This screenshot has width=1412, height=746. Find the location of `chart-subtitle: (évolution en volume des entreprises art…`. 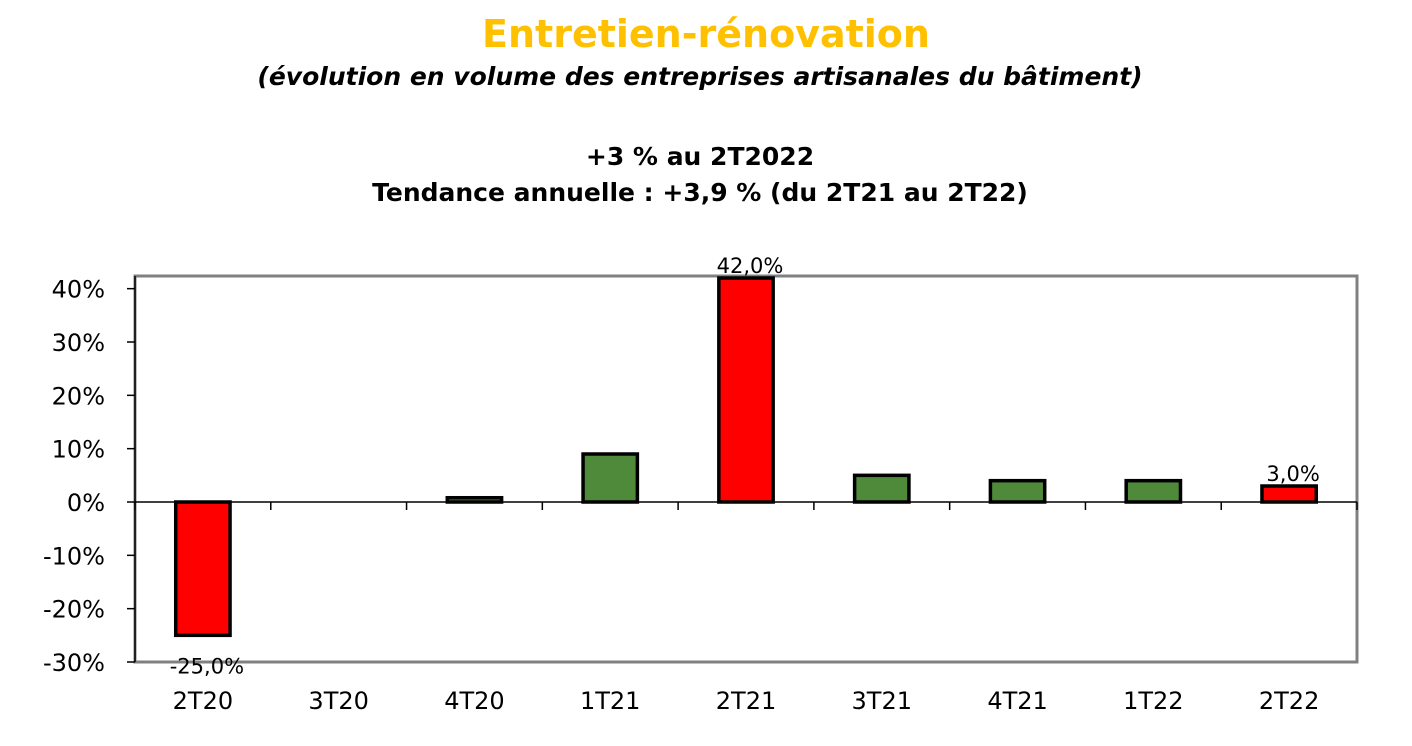

chart-subtitle: (évolution en volume des entreprises art… is located at coordinates (700, 76).